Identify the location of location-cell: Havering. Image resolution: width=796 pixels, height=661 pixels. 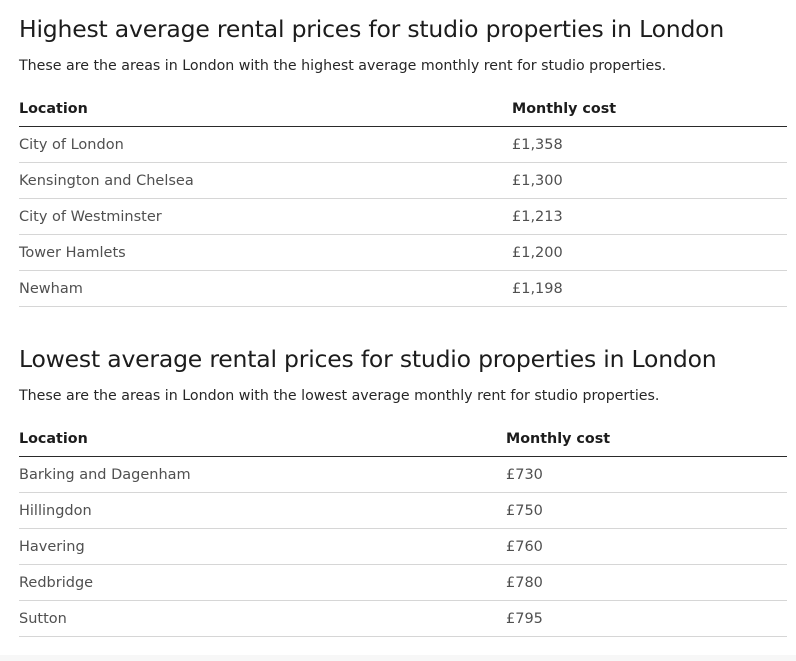
(262, 546).